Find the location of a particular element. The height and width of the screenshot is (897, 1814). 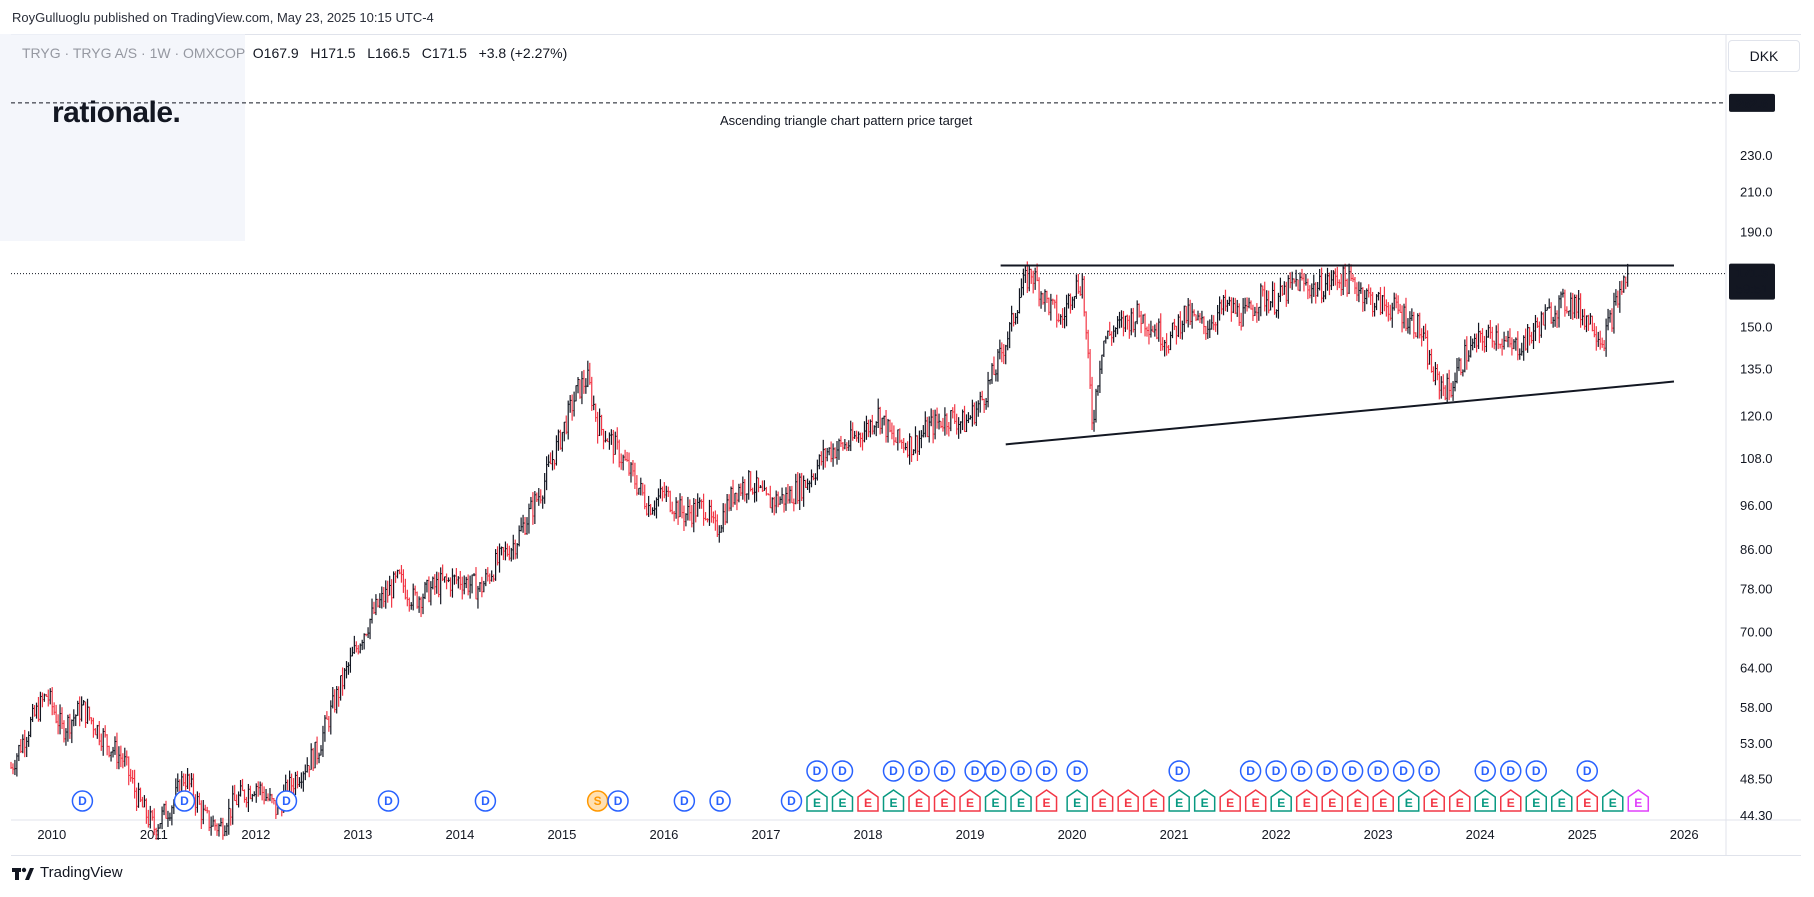

price-tick-label: 78.00 is located at coordinates (1756, 588).